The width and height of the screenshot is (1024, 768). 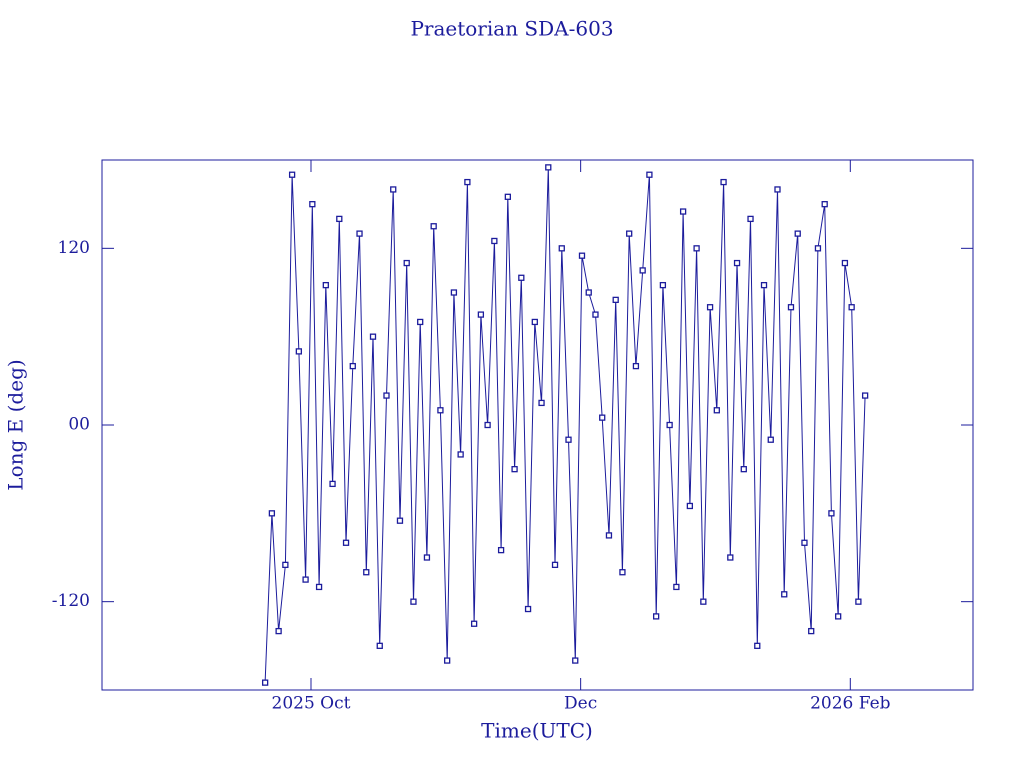 I want to click on x-tick-label: 2026 Feb, so click(x=850, y=704).